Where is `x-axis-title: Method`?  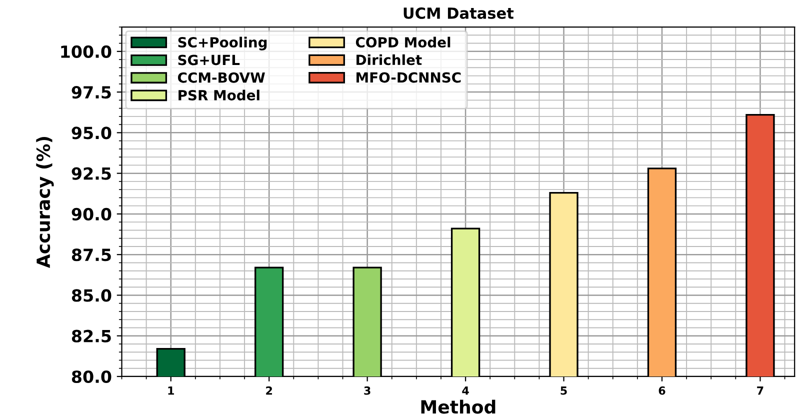
x-axis-title: Method is located at coordinates (458, 407).